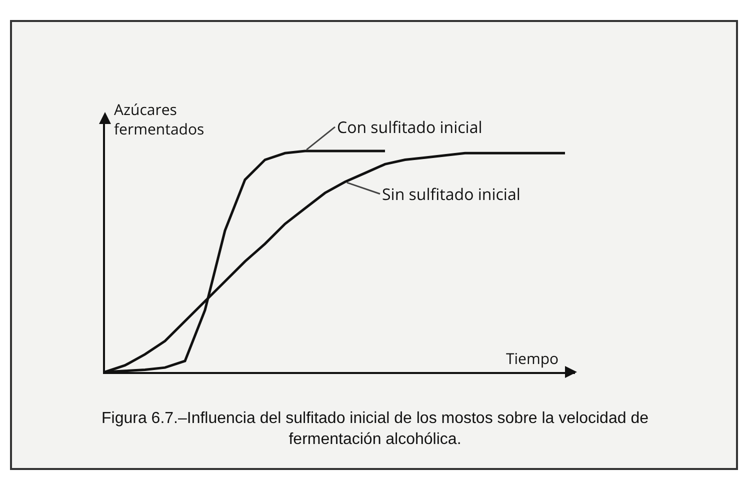 The image size is (749, 478). I want to click on x-axis-title: Tiempo, so click(532, 359).